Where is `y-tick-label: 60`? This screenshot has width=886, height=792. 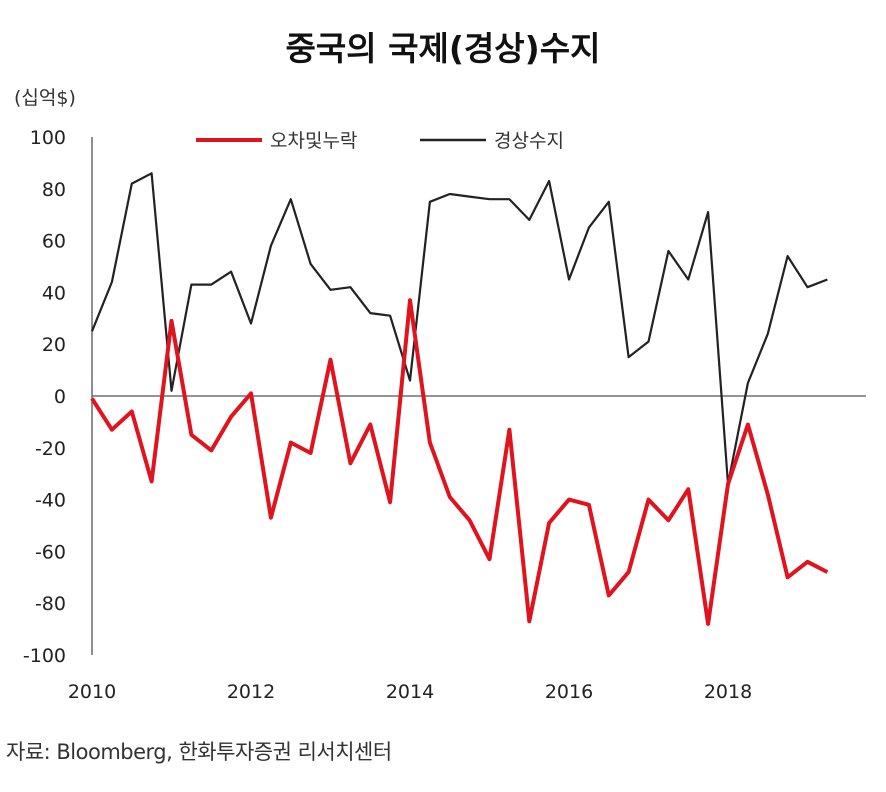
y-tick-label: 60 is located at coordinates (54, 242).